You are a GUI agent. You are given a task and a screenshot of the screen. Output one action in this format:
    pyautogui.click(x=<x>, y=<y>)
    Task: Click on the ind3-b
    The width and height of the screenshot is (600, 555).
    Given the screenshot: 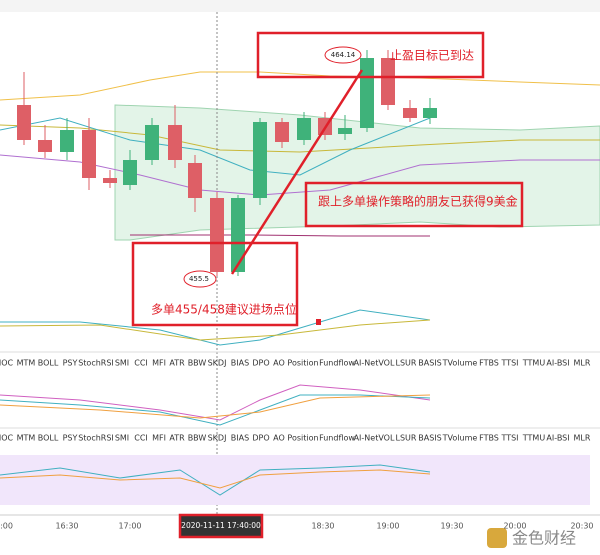 What is the action you would take?
    pyautogui.click(x=215, y=479)
    